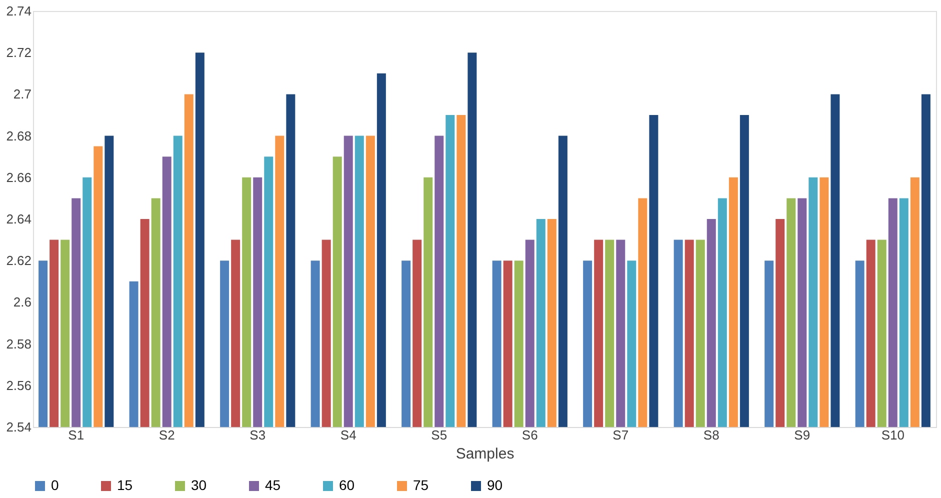 This screenshot has height=498, width=941. What do you see at coordinates (347, 485) in the screenshot?
I see `legend-label: 60` at bounding box center [347, 485].